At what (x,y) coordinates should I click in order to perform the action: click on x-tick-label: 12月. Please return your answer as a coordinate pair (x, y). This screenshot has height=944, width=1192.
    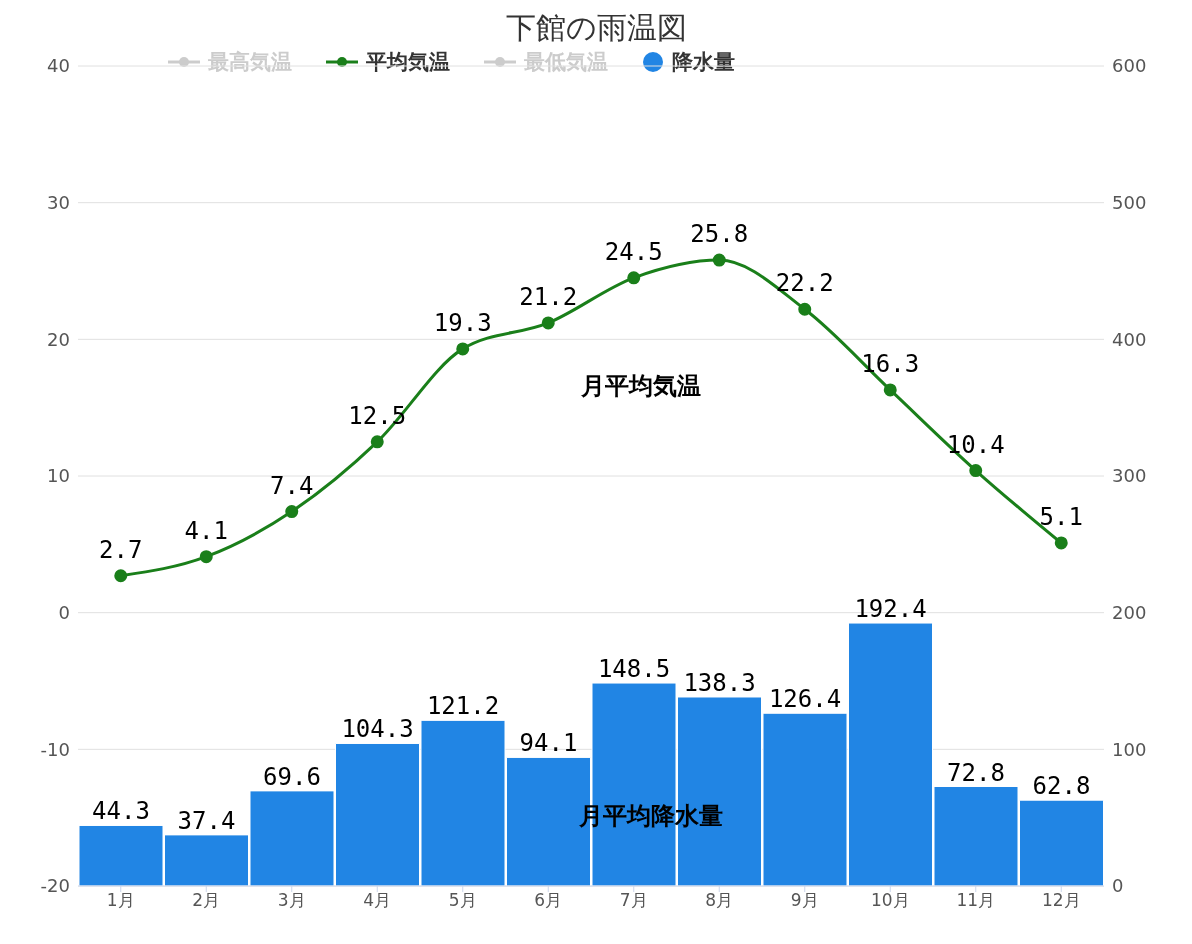
    Looking at the image, I should click on (1061, 900).